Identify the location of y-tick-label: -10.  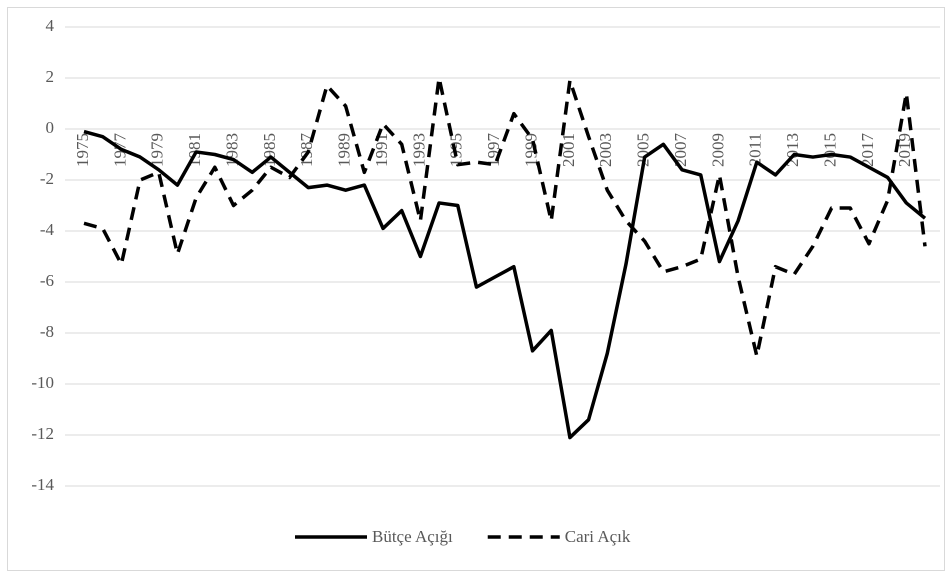
(42, 382).